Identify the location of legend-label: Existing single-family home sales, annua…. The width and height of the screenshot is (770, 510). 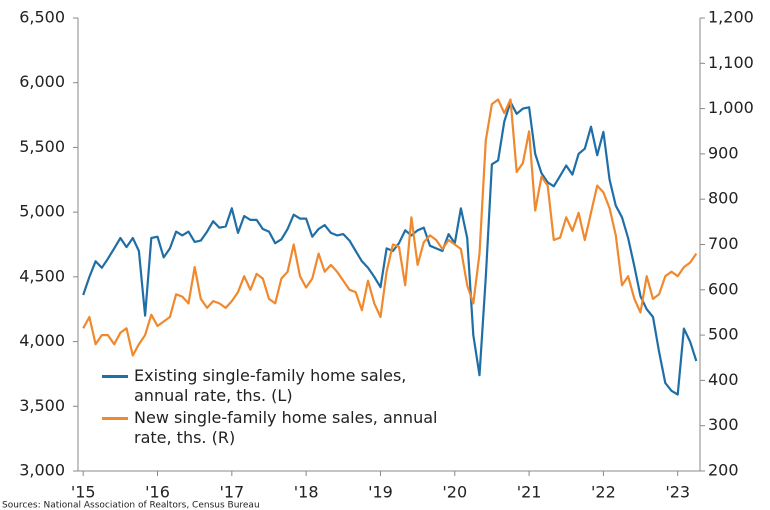
(270, 385).